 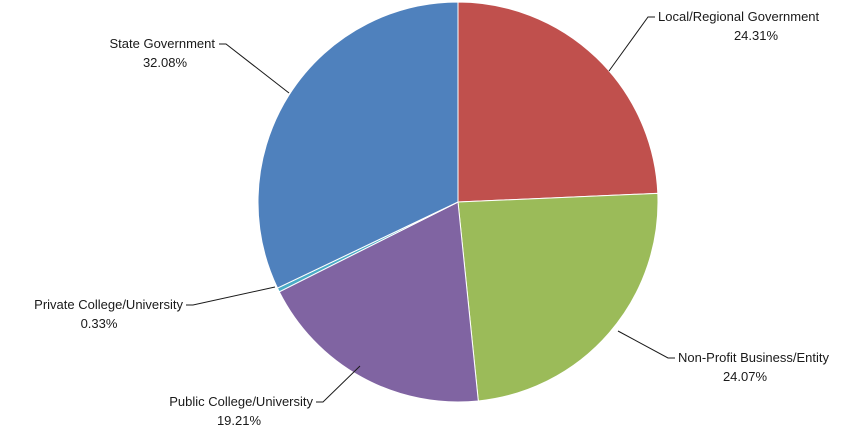 What do you see at coordinates (254, 68) in the screenshot?
I see `leader-line-state-government` at bounding box center [254, 68].